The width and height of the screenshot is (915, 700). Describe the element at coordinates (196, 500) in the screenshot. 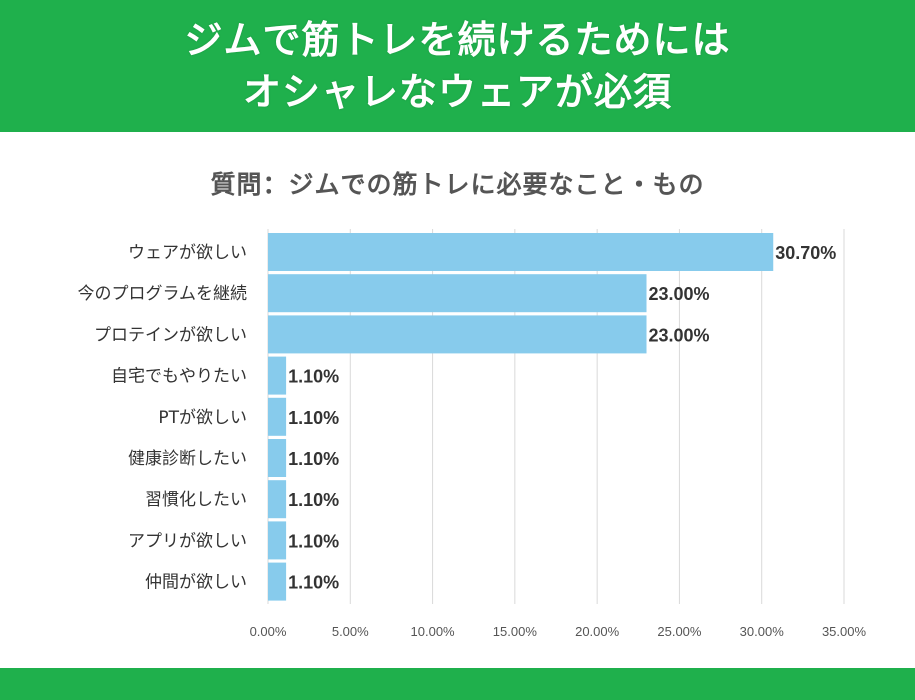

I see `category-label: 習慣化したい` at that location.